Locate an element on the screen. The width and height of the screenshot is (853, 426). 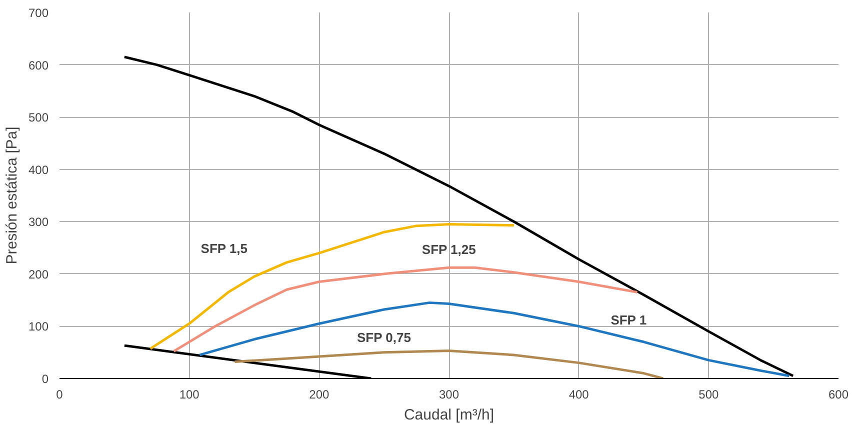
y-tick-label: 400 is located at coordinates (38, 169).